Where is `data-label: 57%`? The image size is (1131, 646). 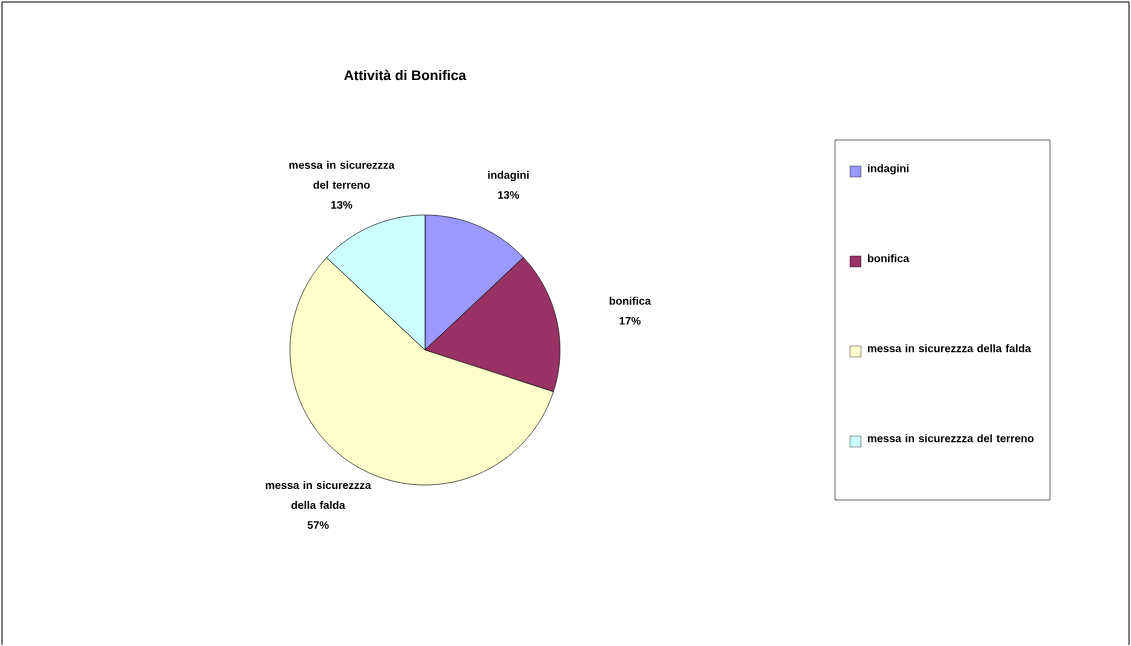
data-label: 57% is located at coordinates (318, 525).